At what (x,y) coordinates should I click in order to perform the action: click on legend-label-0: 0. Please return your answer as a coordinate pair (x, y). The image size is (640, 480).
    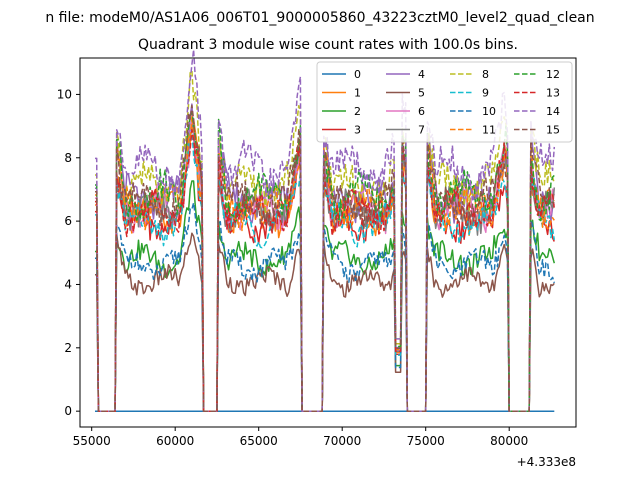
    Looking at the image, I should click on (357, 74).